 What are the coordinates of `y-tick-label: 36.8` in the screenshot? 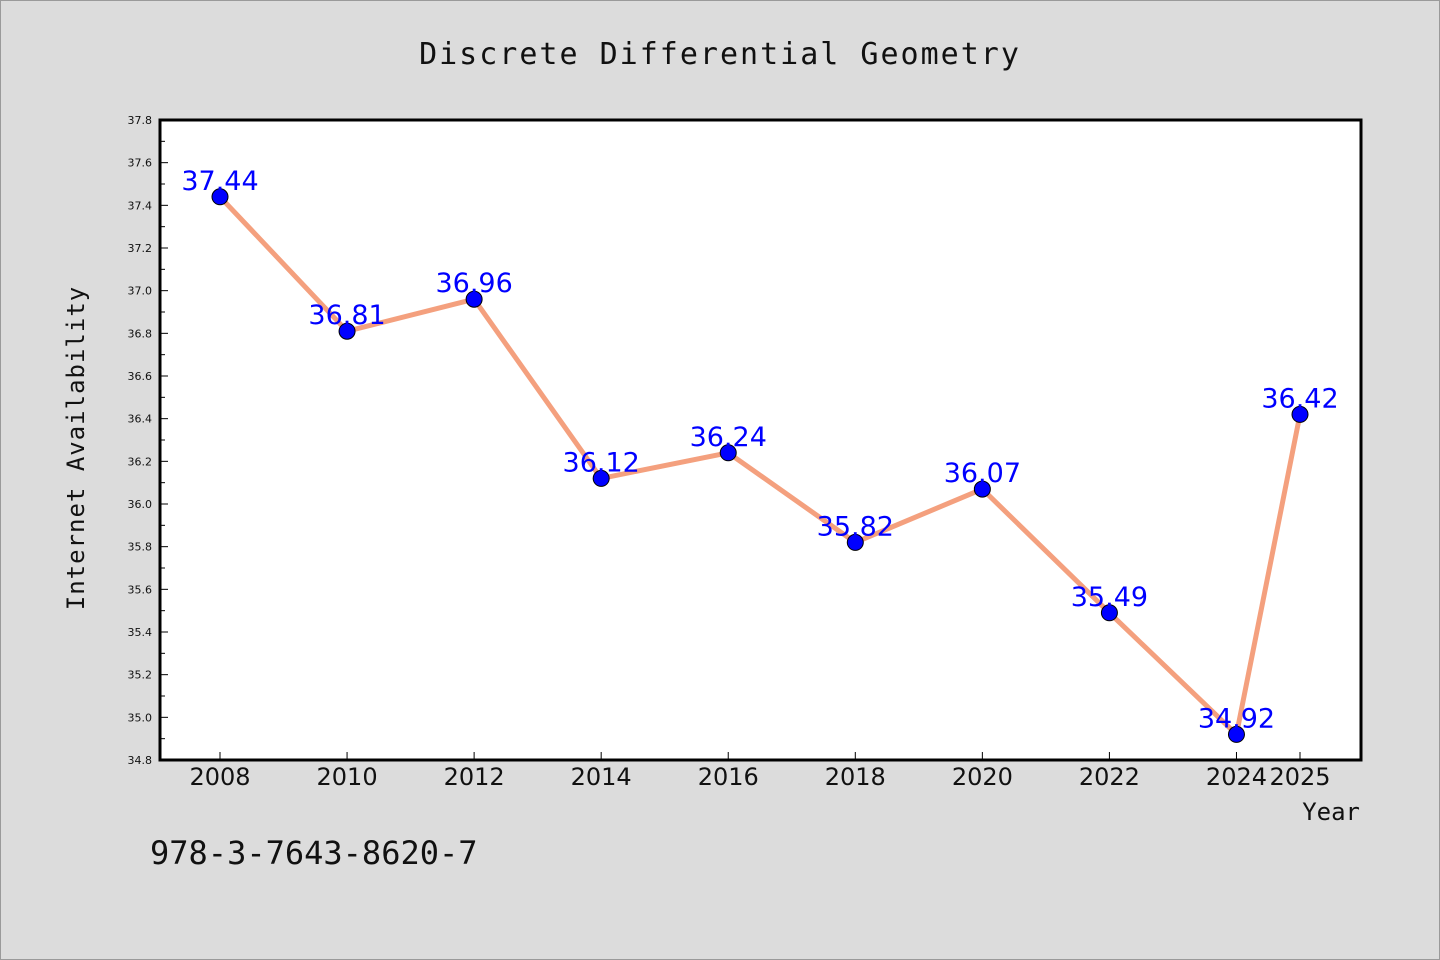 It's located at (140, 333).